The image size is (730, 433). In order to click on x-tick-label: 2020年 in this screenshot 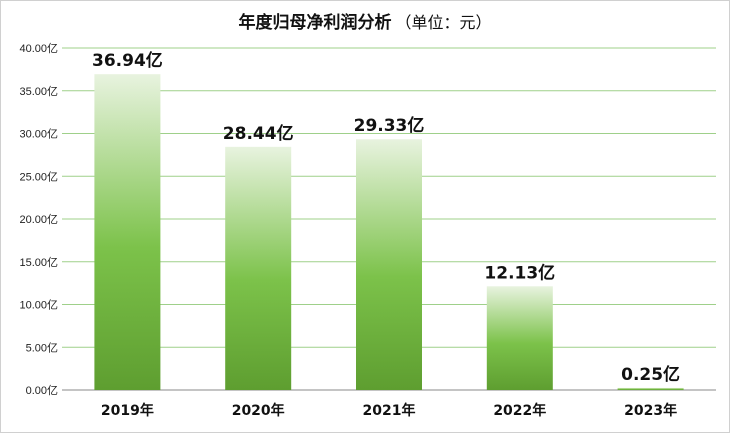, I will do `click(258, 410)`.